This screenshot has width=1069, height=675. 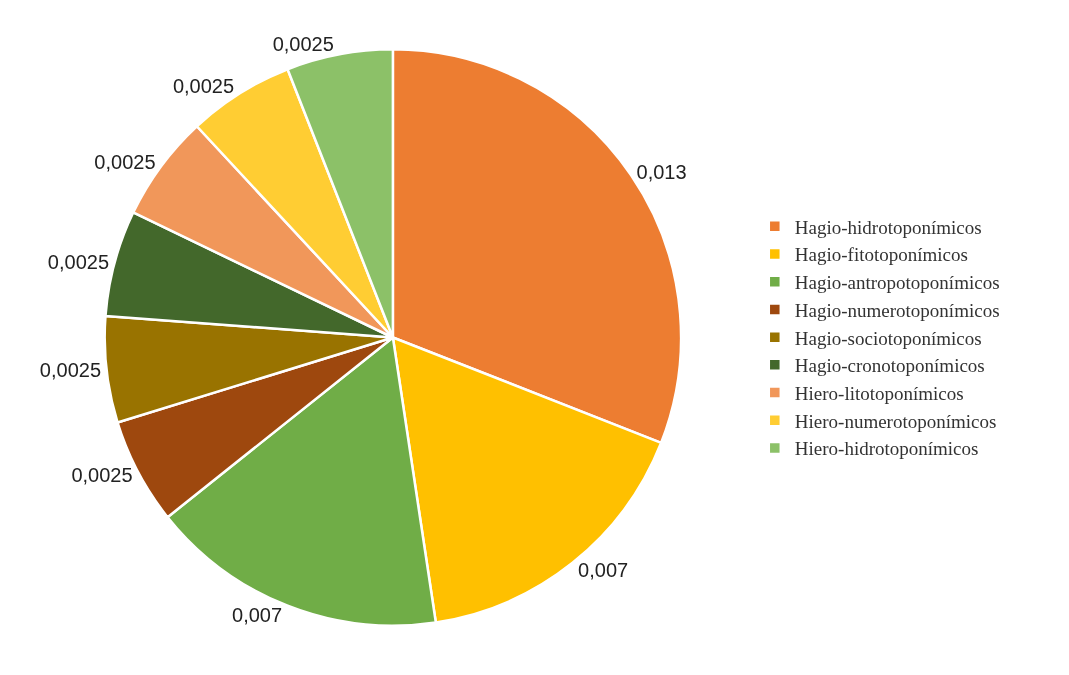 What do you see at coordinates (897, 283) in the screenshot?
I see `legend-label: Hagio-antropotoponímicos` at bounding box center [897, 283].